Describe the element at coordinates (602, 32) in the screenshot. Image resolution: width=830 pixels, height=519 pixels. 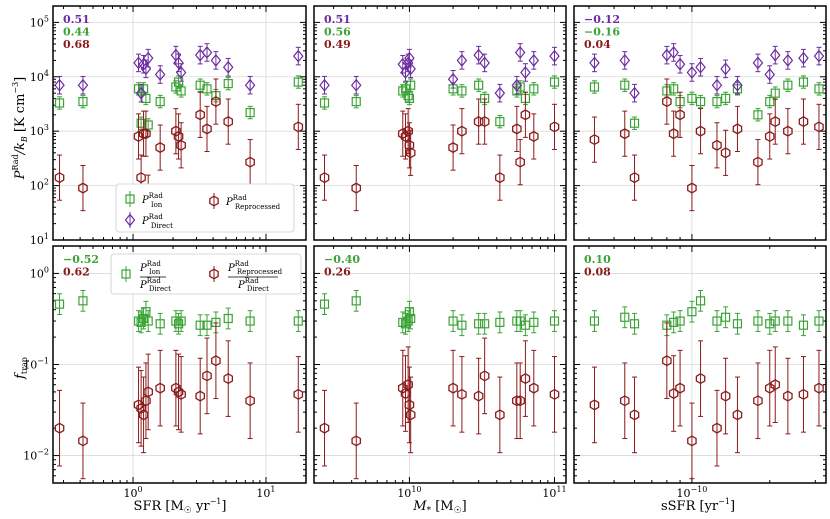
I see `correlation-value: −0.16` at that location.